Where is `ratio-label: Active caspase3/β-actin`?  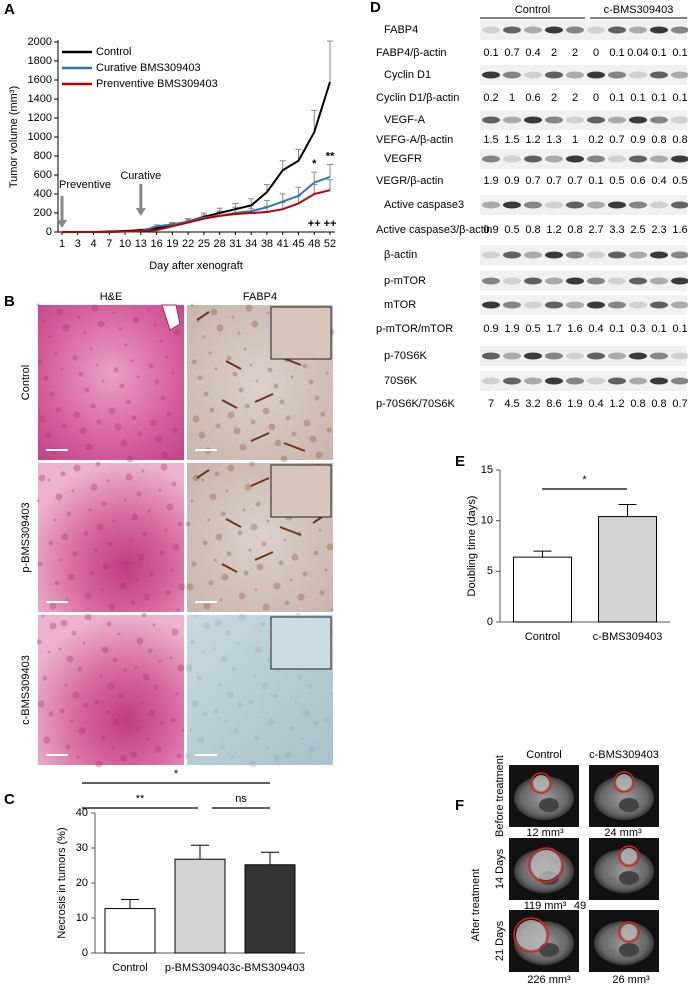 ratio-label: Active caspase3/β-actin is located at coordinates (434, 230).